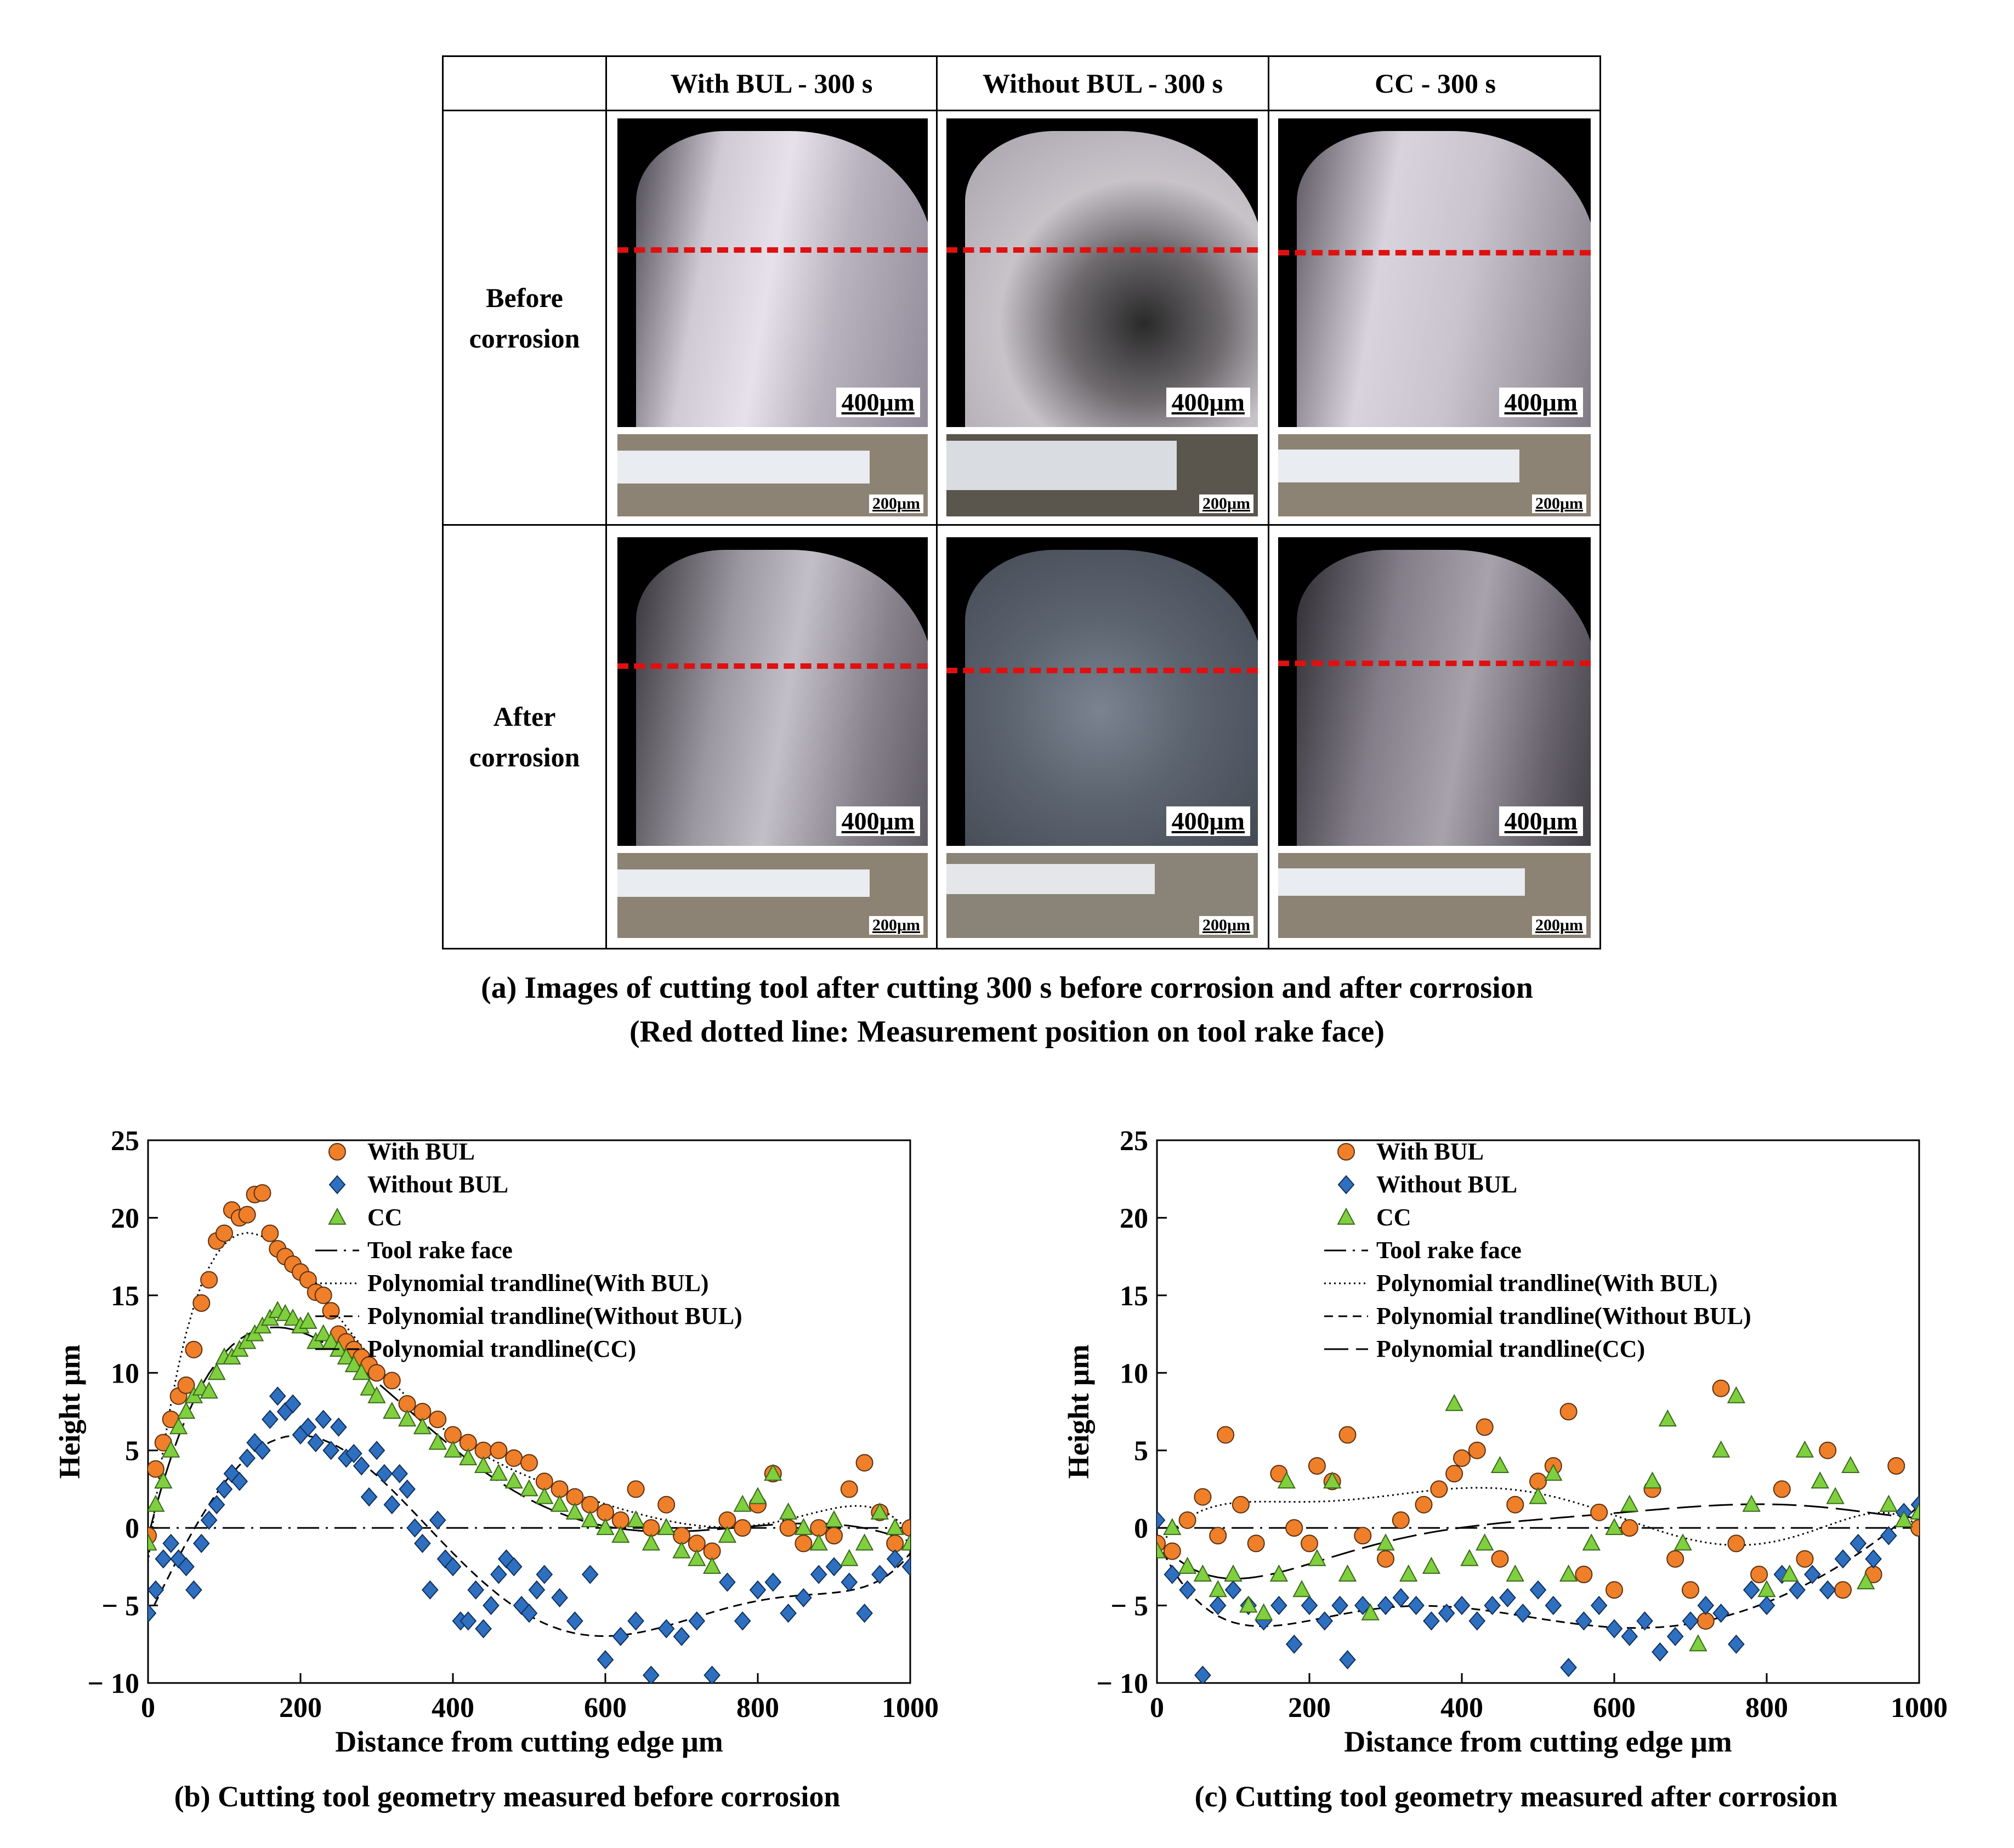 The width and height of the screenshot is (2014, 1848). I want to click on y-tick-label: − 5, so click(120, 1606).